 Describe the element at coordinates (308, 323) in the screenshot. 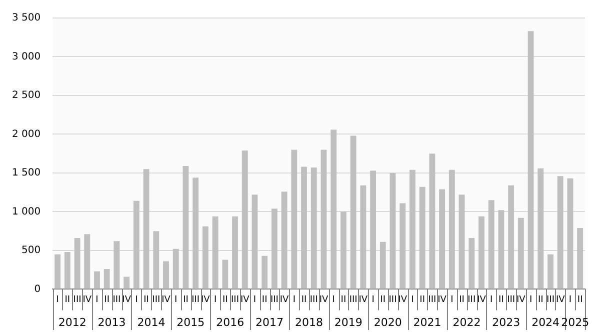

I see `text: 2018` at that location.